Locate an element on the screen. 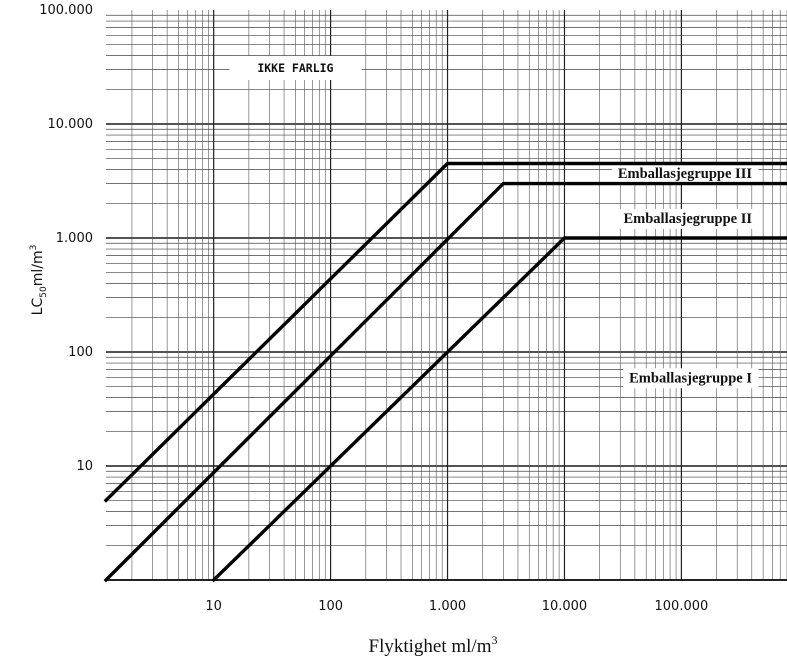  y-tick-label: 100 is located at coordinates (80, 352).